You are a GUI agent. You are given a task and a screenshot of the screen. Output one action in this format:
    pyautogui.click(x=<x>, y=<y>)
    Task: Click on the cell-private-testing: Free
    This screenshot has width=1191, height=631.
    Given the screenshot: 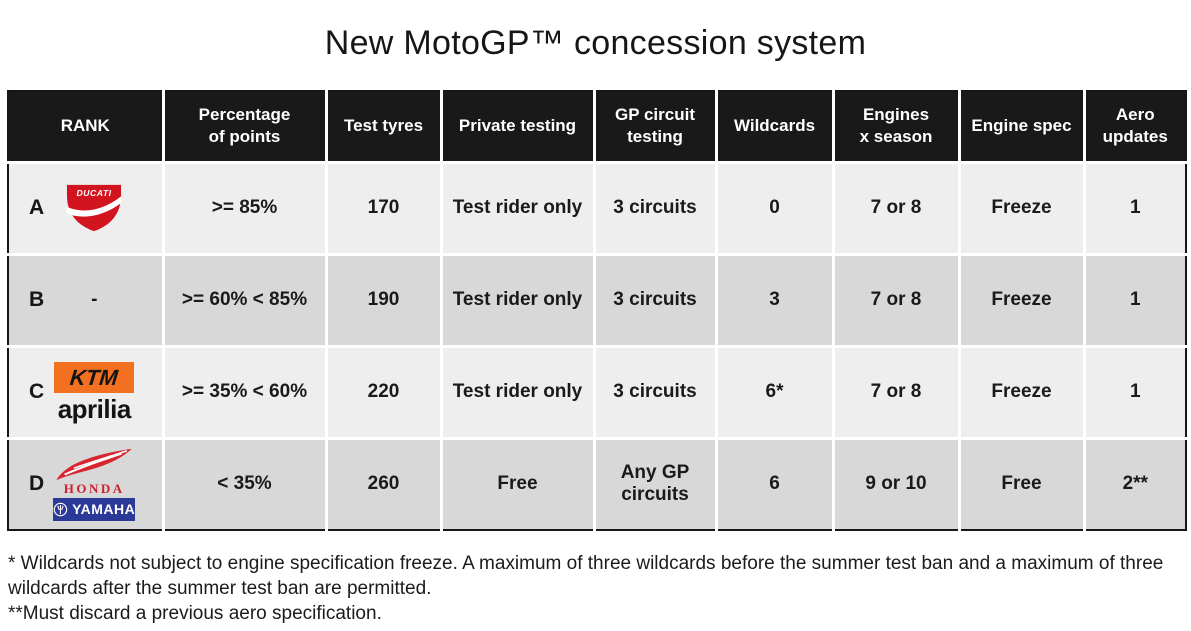 What is the action you would take?
    pyautogui.click(x=518, y=484)
    